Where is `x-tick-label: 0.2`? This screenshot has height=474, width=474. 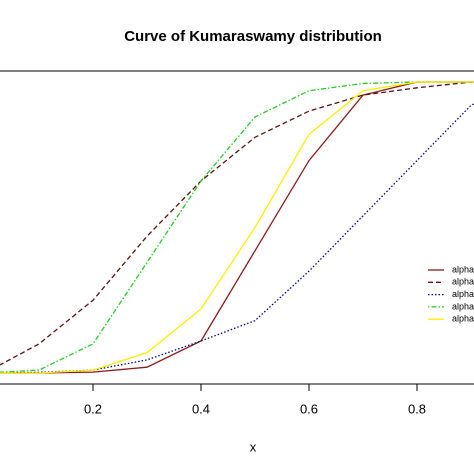 x-tick-label: 0.2 is located at coordinates (93, 408).